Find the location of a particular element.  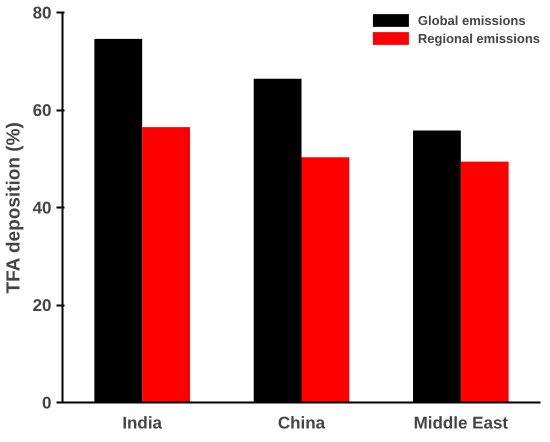

y-axis-title: TFA deposition (%) is located at coordinates (14, 208).